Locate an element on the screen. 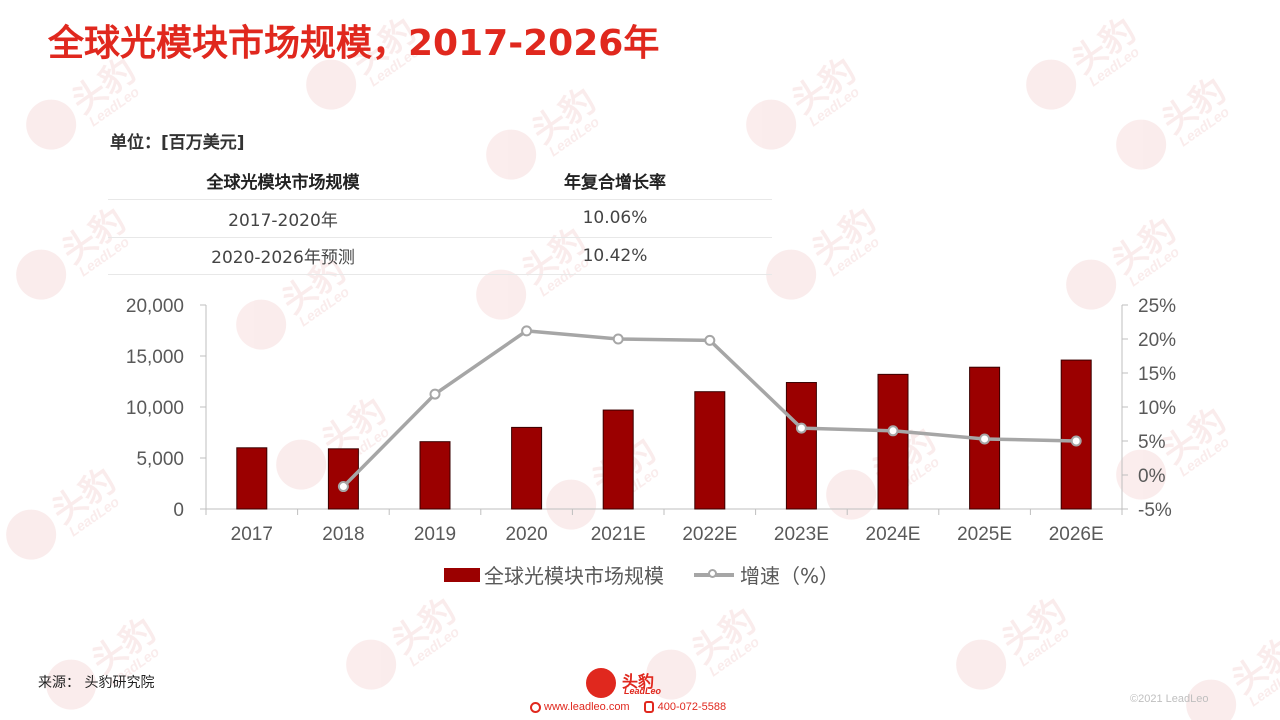  table-cell: 2017-2020年 is located at coordinates (283, 218).